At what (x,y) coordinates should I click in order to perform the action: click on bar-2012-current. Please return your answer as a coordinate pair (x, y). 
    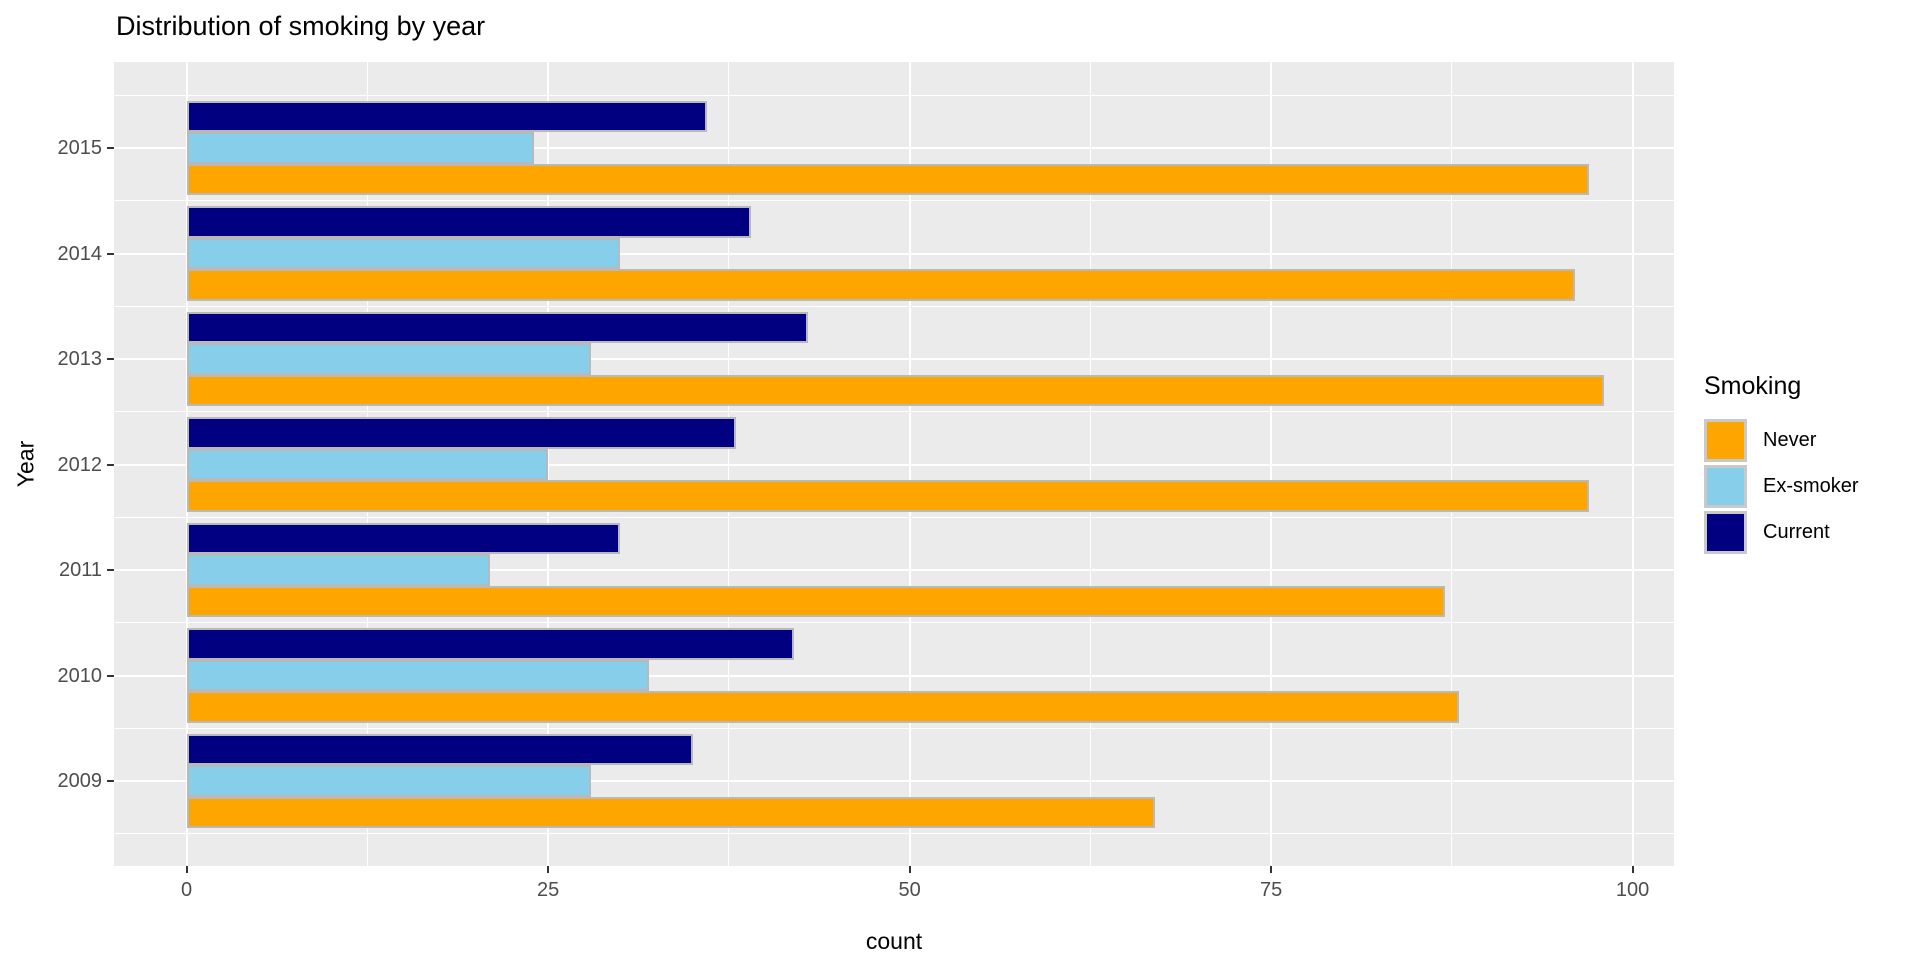
    Looking at the image, I should click on (461, 433).